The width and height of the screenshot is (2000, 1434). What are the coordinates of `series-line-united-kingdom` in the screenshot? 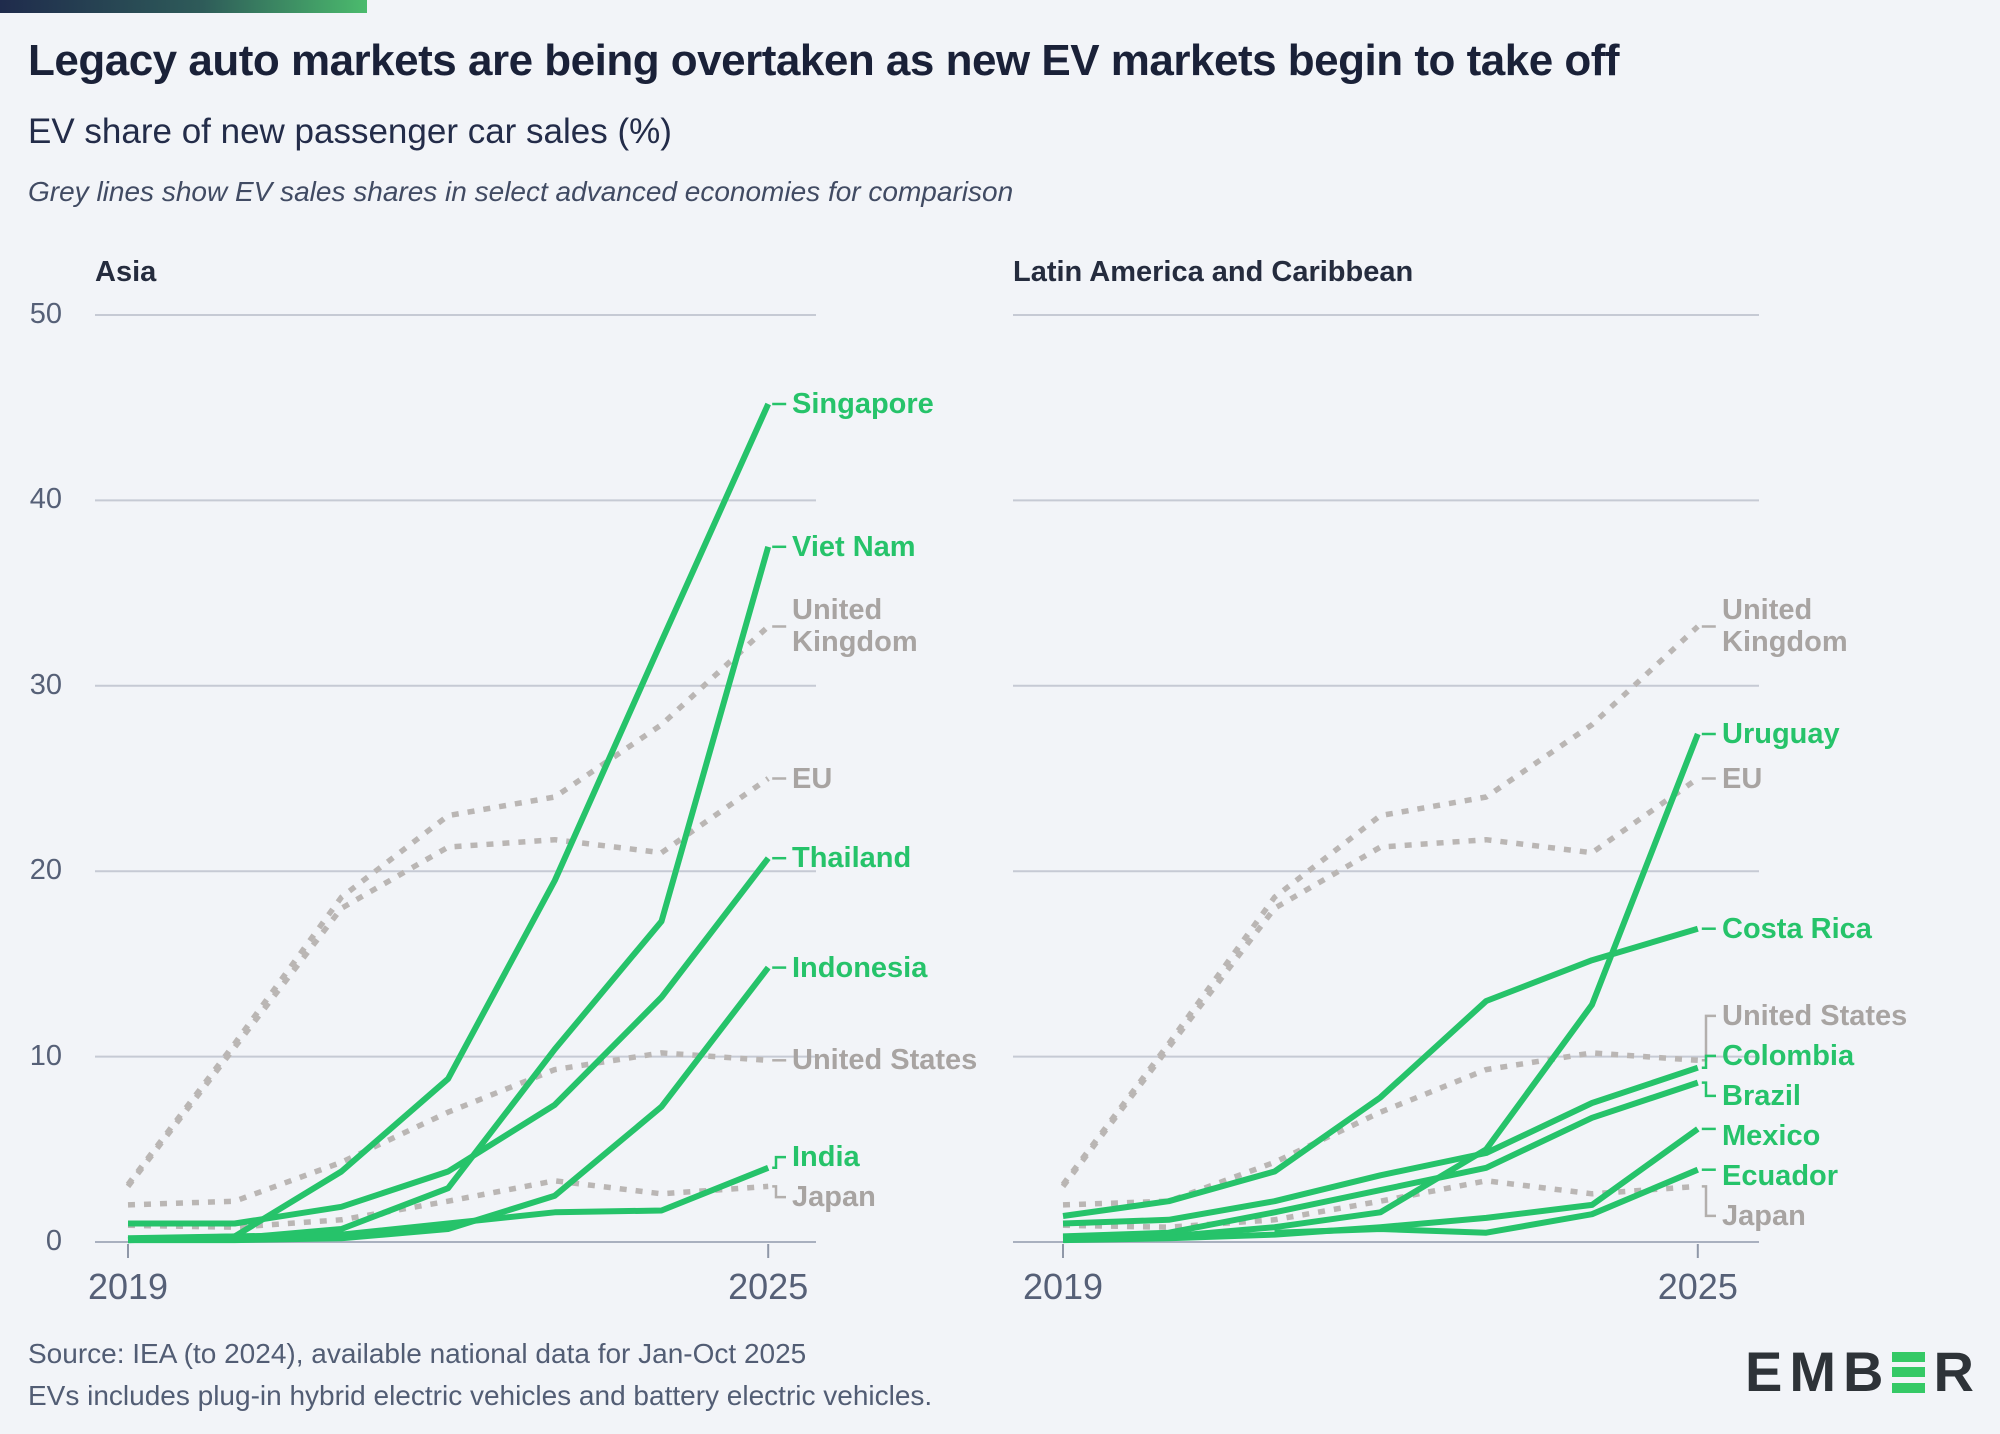 It's located at (448, 905).